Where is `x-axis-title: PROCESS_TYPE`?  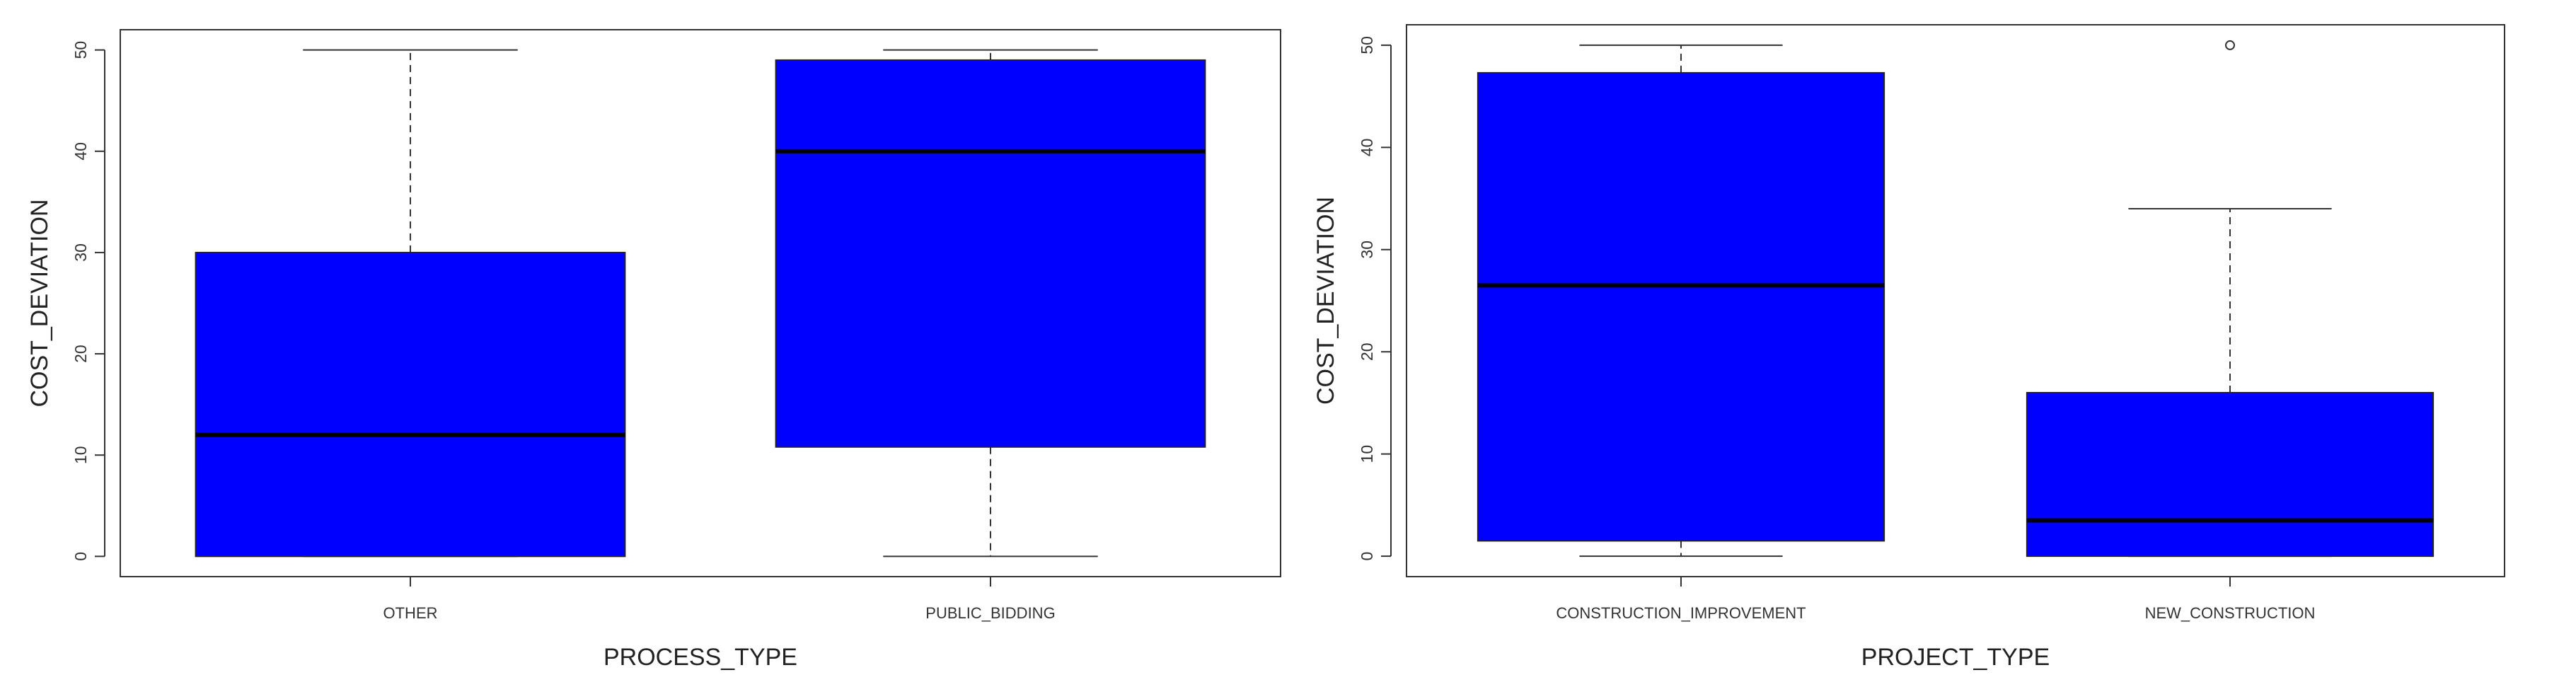 x-axis-title: PROCESS_TYPE is located at coordinates (700, 657).